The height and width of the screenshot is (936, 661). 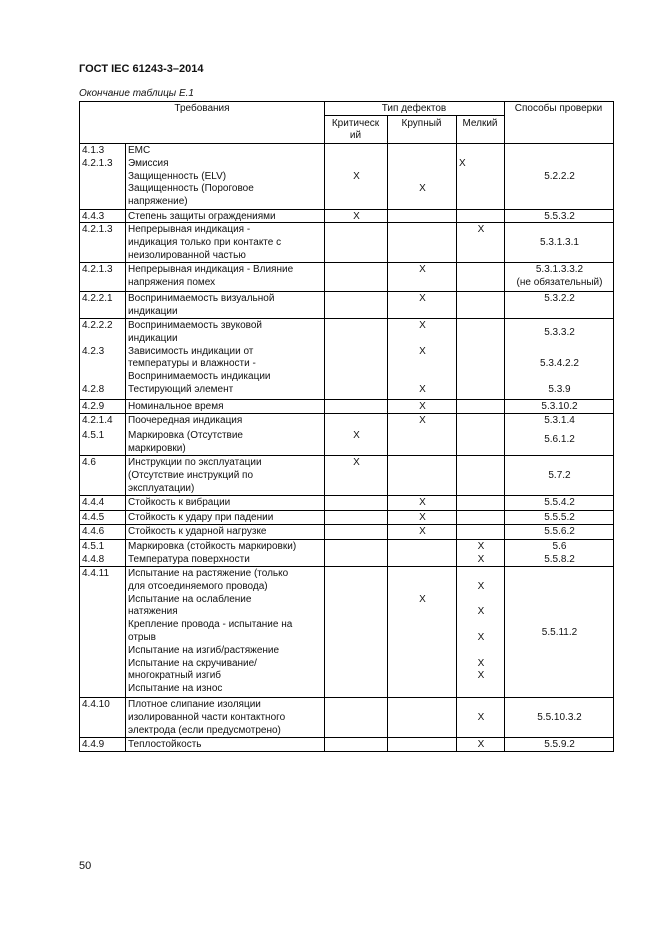 What do you see at coordinates (136, 93) in the screenshot?
I see `table-caption: Окончание таблицы Е.1` at bounding box center [136, 93].